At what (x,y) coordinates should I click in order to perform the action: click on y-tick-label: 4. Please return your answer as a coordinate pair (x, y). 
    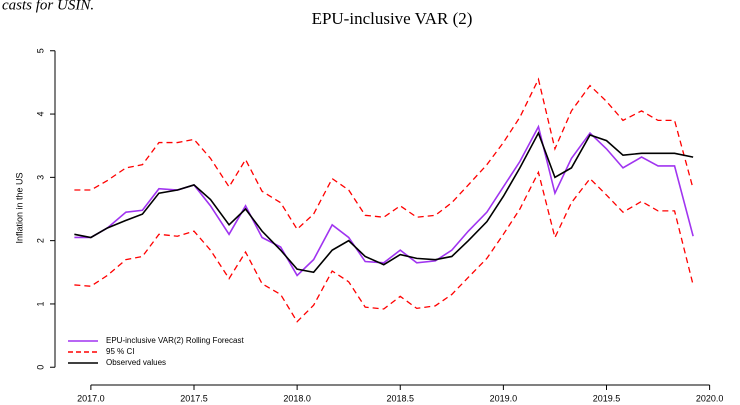
    Looking at the image, I should click on (40, 114).